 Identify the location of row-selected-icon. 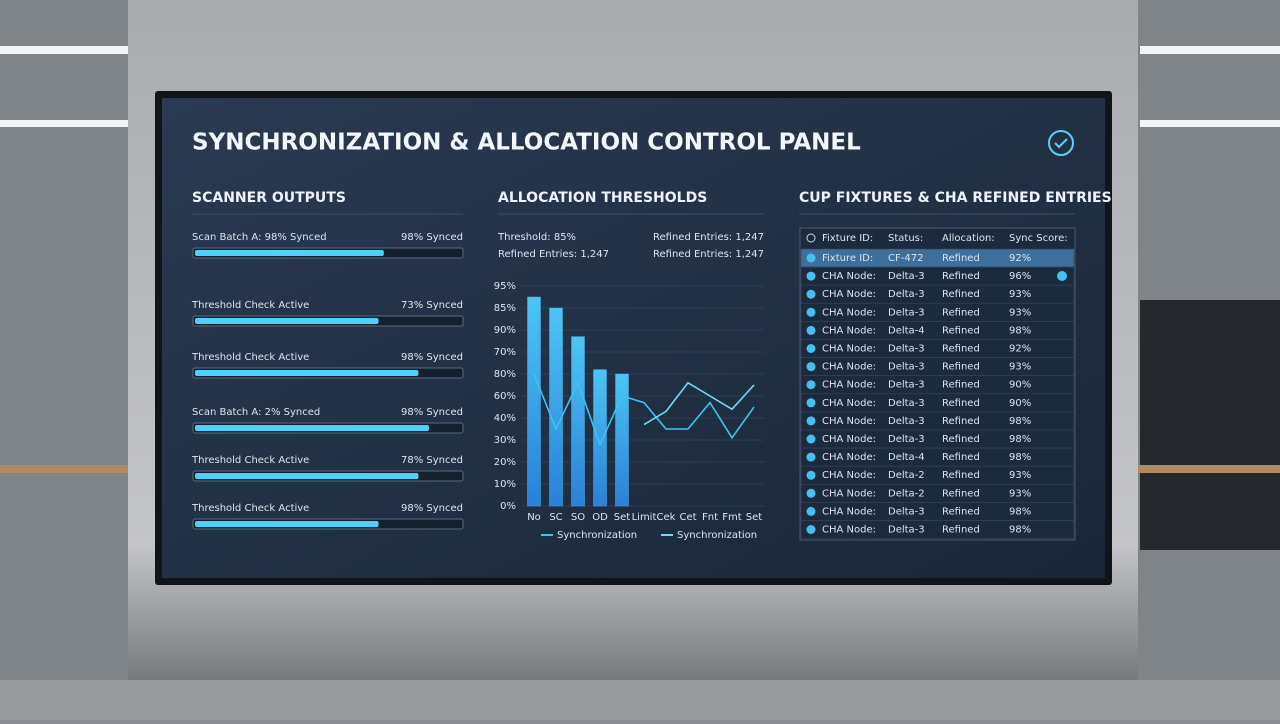
(1062, 276).